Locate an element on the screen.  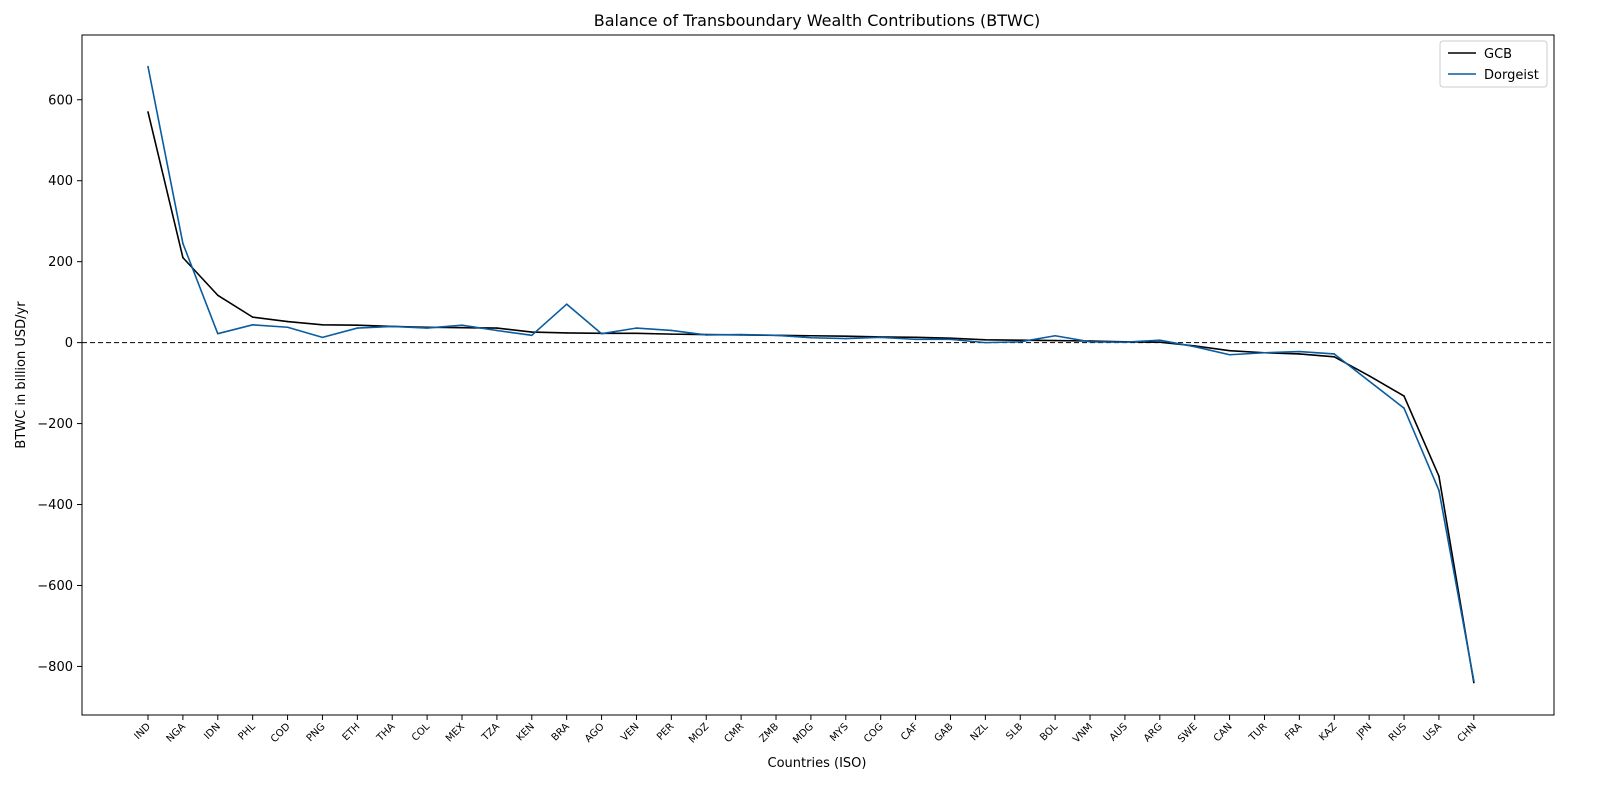
x-tick-label-can: CAN is located at coordinates (1223, 732).